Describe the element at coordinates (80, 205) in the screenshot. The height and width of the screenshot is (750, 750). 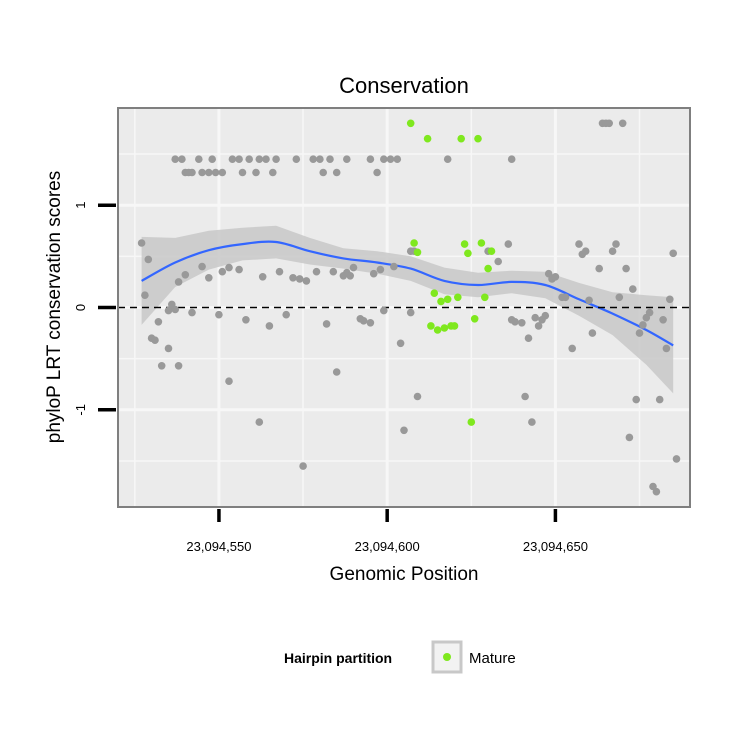
I see `y-tick-label: 1` at that location.